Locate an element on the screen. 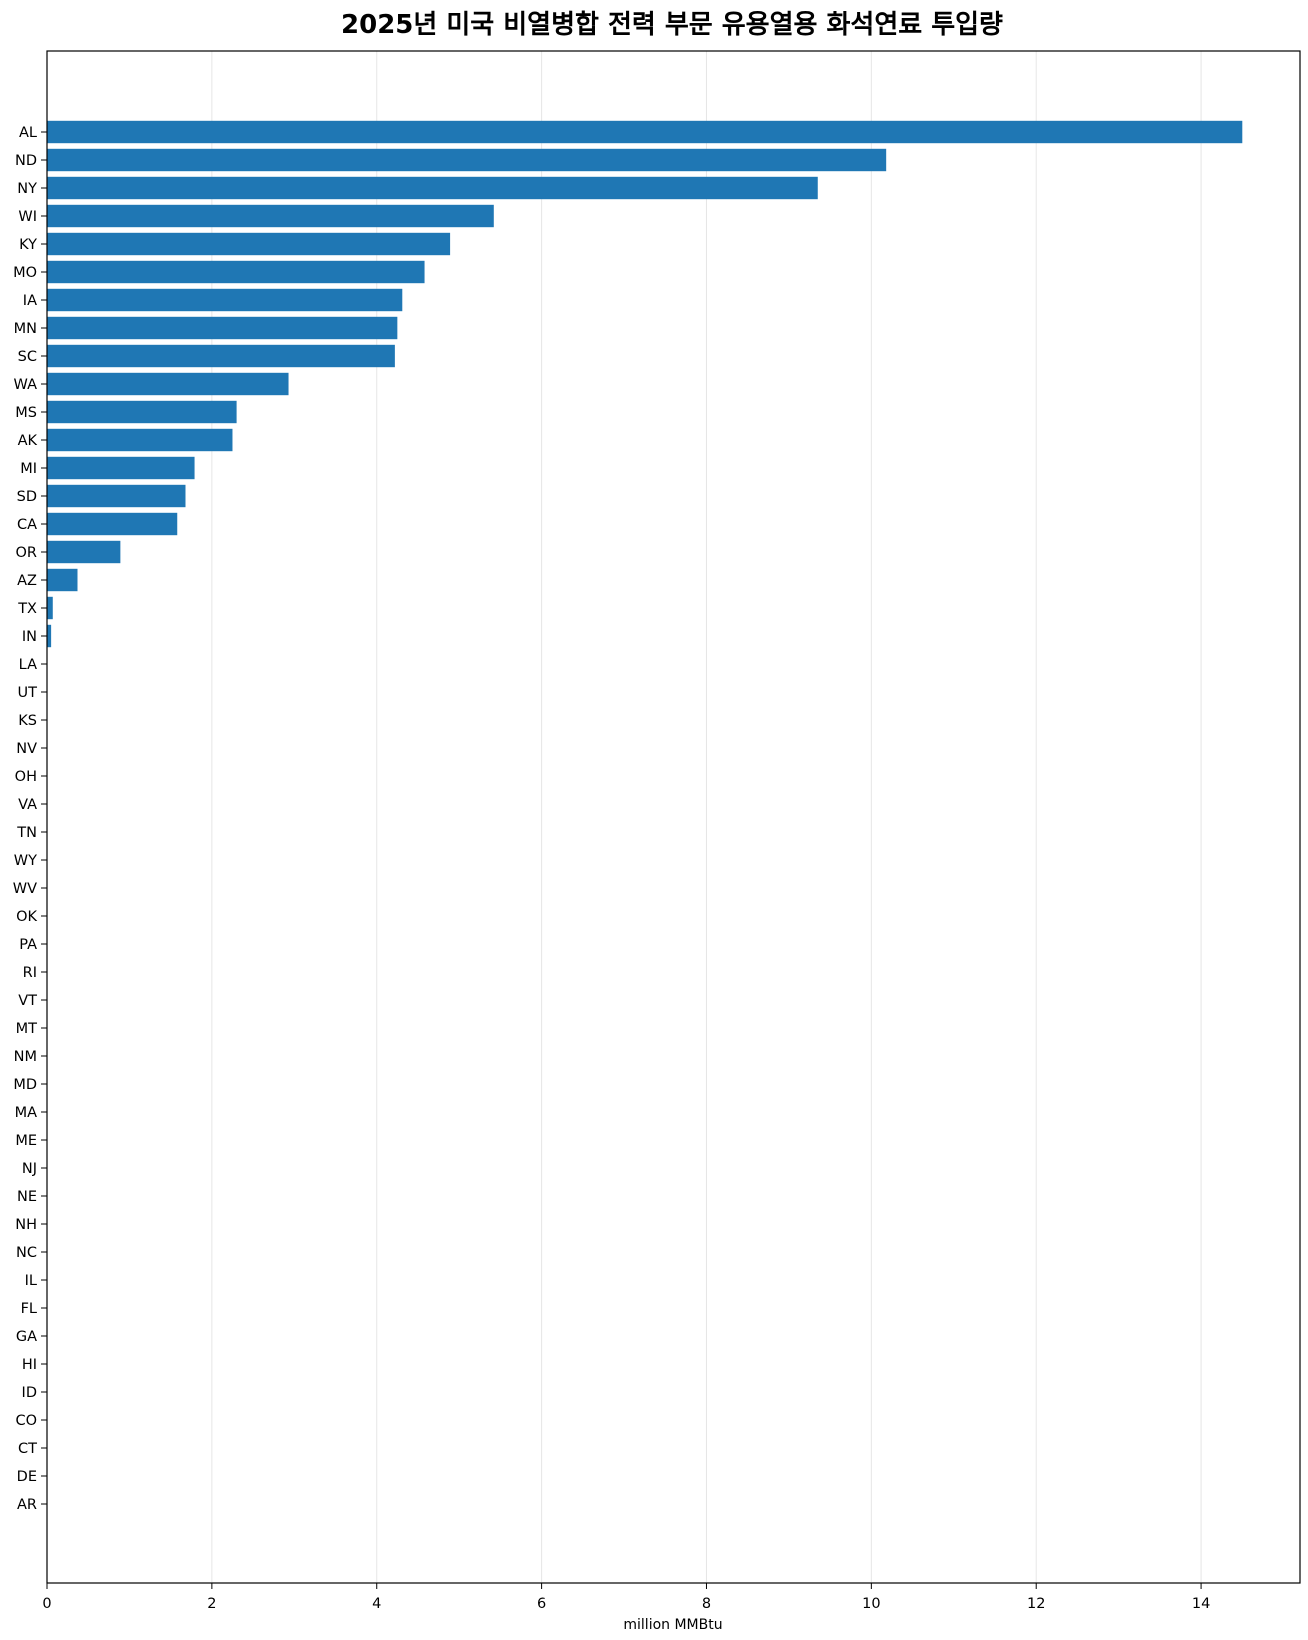 The width and height of the screenshot is (1308, 1640). bar-in is located at coordinates (49, 636).